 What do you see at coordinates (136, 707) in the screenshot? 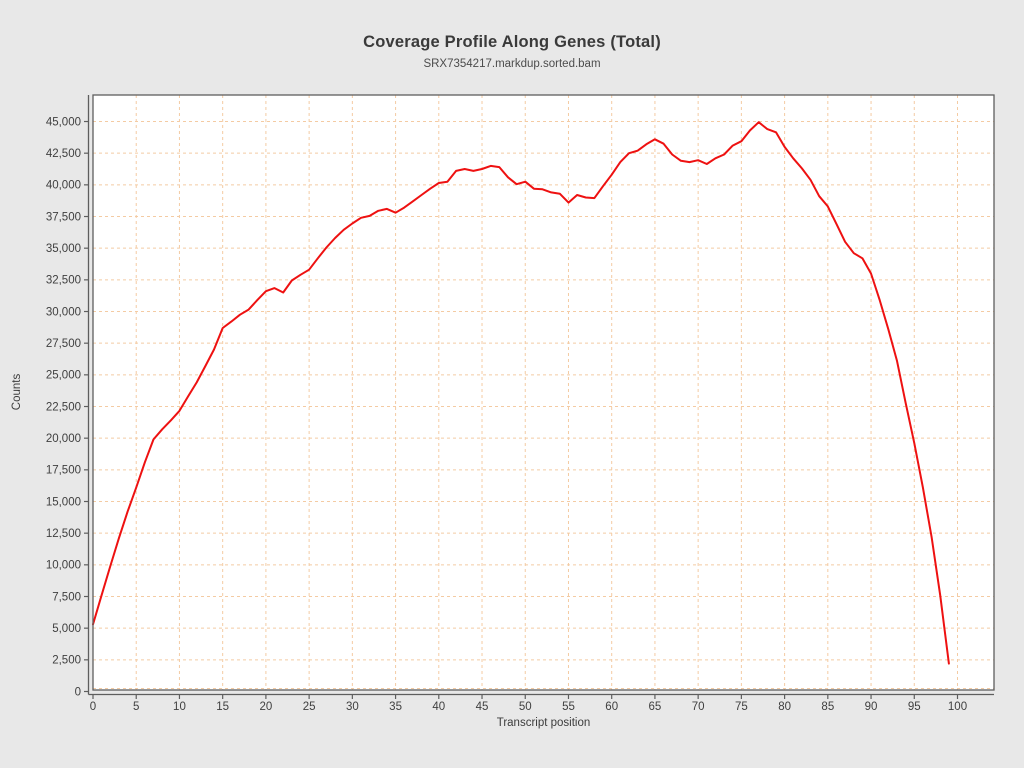
I see `x-tick-label: 5` at bounding box center [136, 707].